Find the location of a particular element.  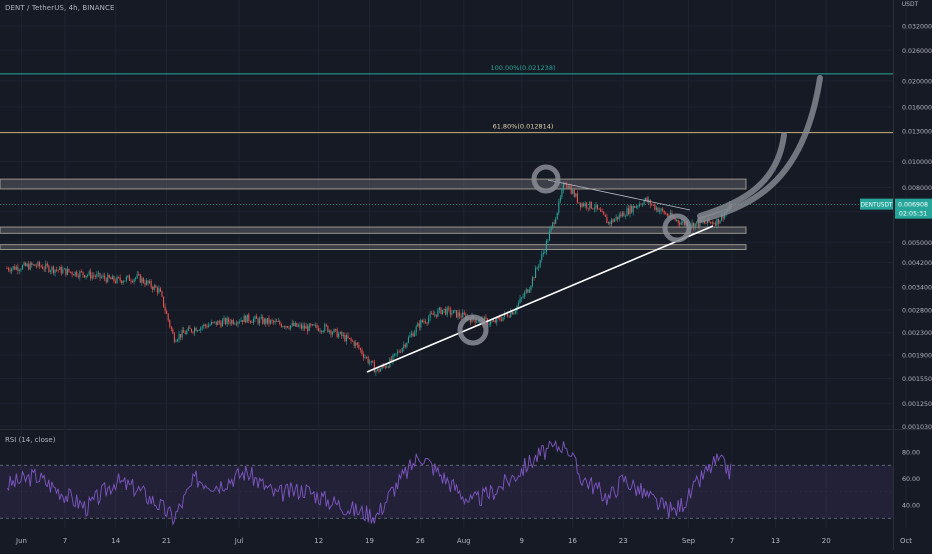

price-tick-label: 0.005000 is located at coordinates (917, 243).